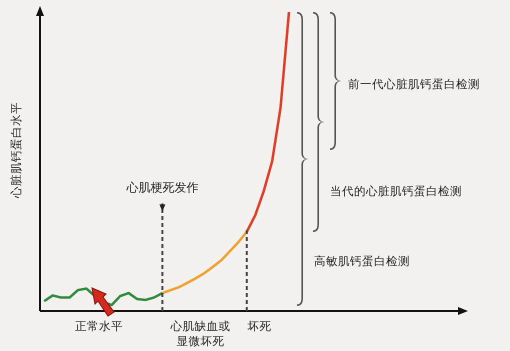 Image resolution: width=510 pixels, height=351 pixels. I want to click on annotation: 心肌梗死发作, so click(161, 187).